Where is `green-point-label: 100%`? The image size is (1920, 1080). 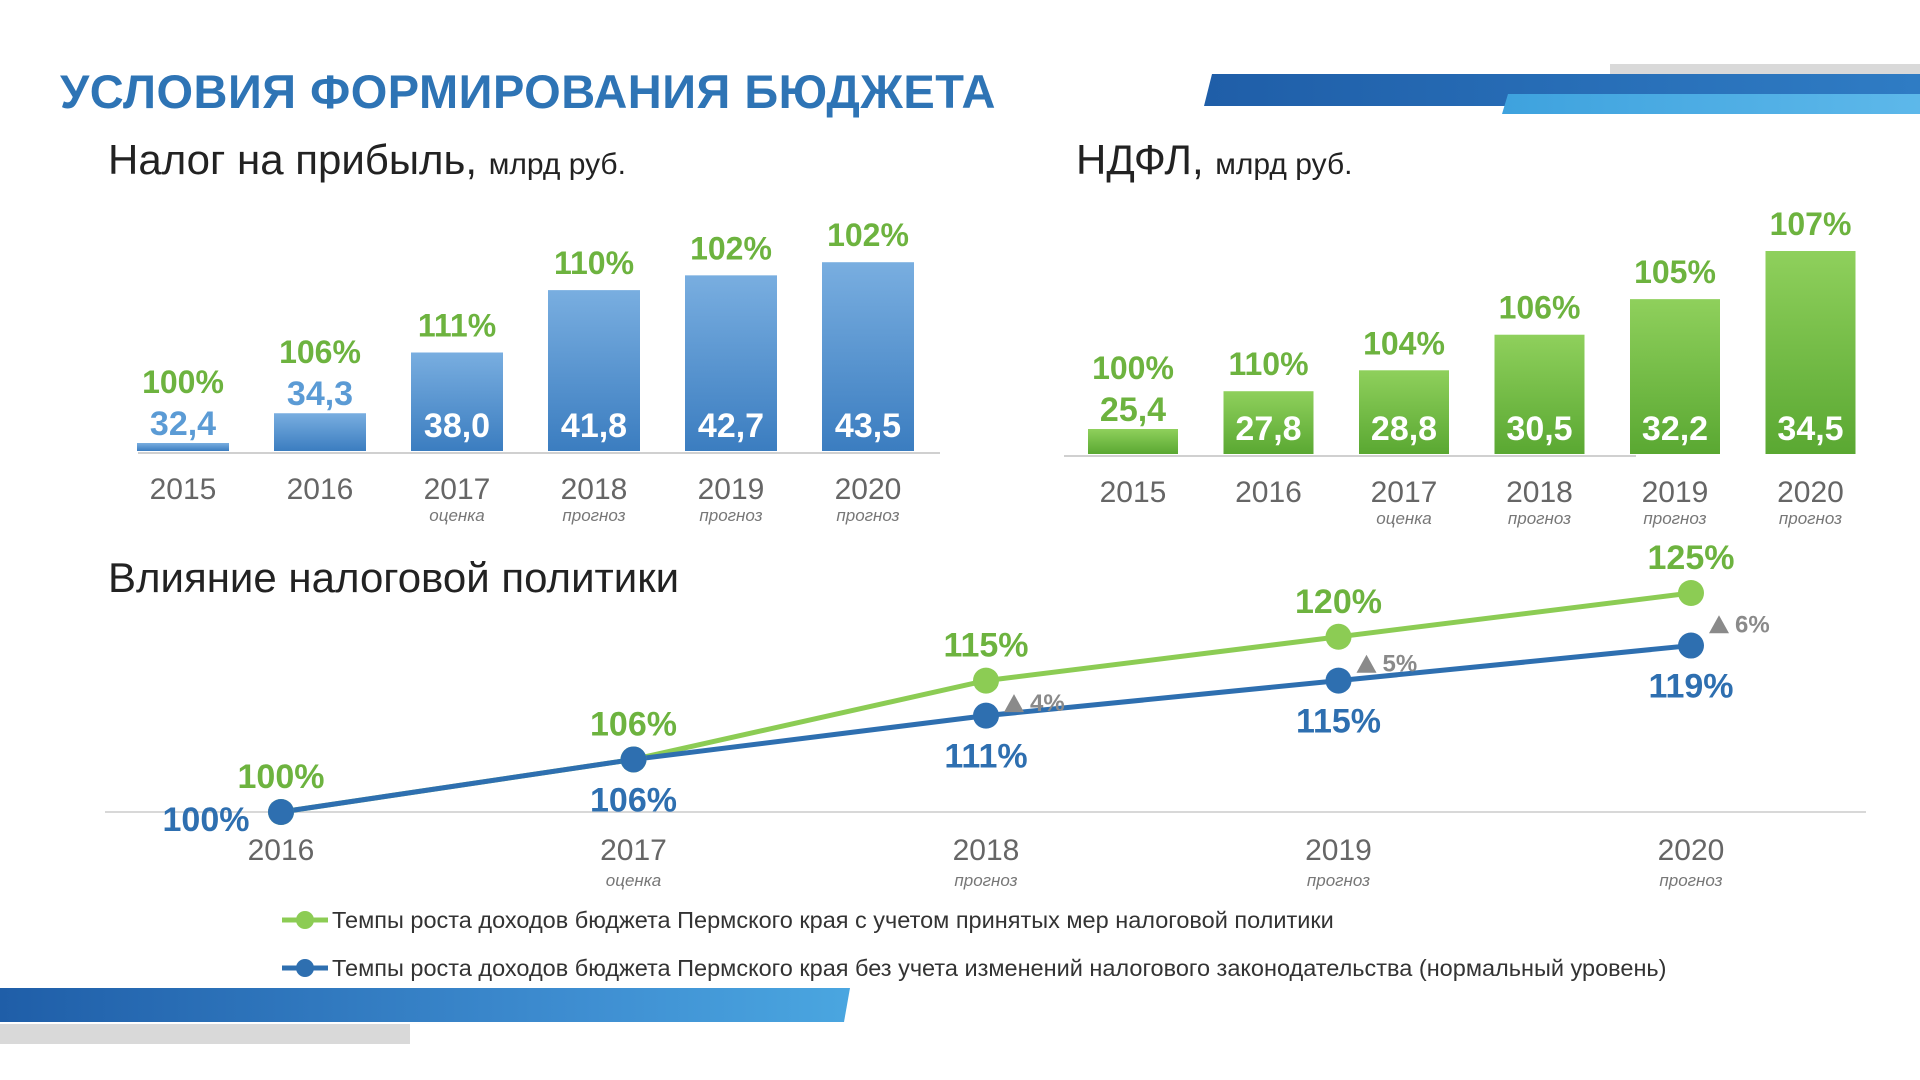
green-point-label: 100% is located at coordinates (281, 777).